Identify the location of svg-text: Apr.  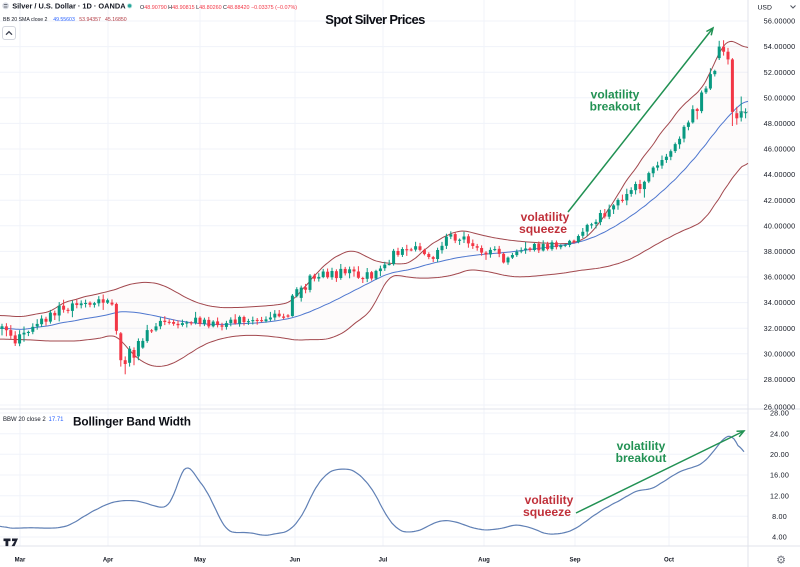
(108, 561).